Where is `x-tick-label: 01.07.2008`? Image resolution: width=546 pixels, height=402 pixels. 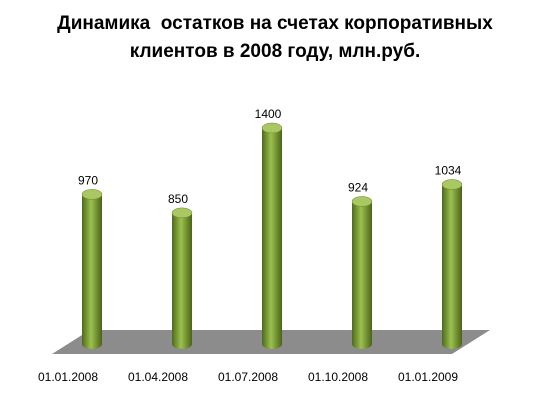
x-tick-label: 01.07.2008 is located at coordinates (248, 377).